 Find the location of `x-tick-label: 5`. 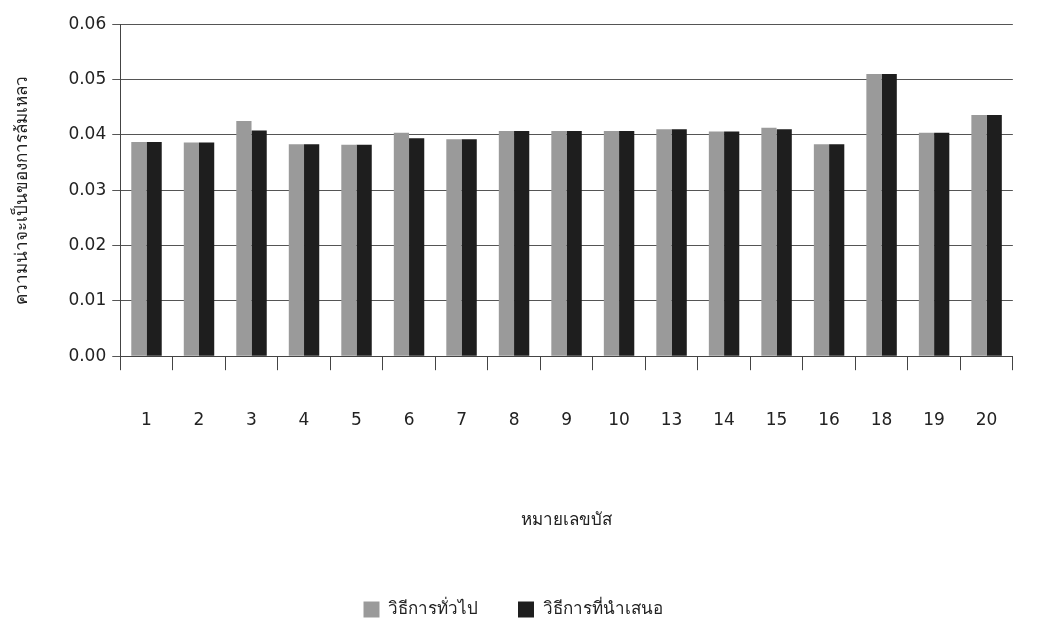

x-tick-label: 5 is located at coordinates (356, 418).